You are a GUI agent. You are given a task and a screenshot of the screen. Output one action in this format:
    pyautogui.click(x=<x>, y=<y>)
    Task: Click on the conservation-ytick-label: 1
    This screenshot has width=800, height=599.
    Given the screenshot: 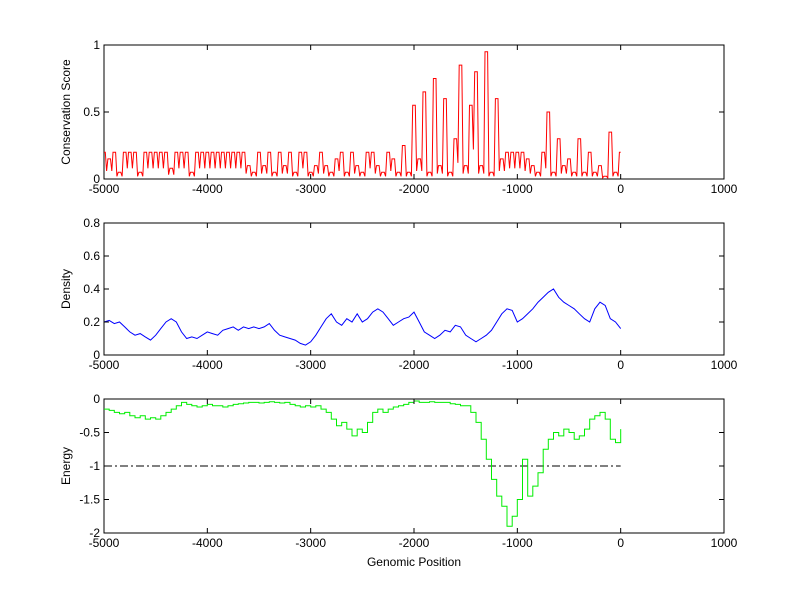 What is the action you would take?
    pyautogui.click(x=96, y=45)
    